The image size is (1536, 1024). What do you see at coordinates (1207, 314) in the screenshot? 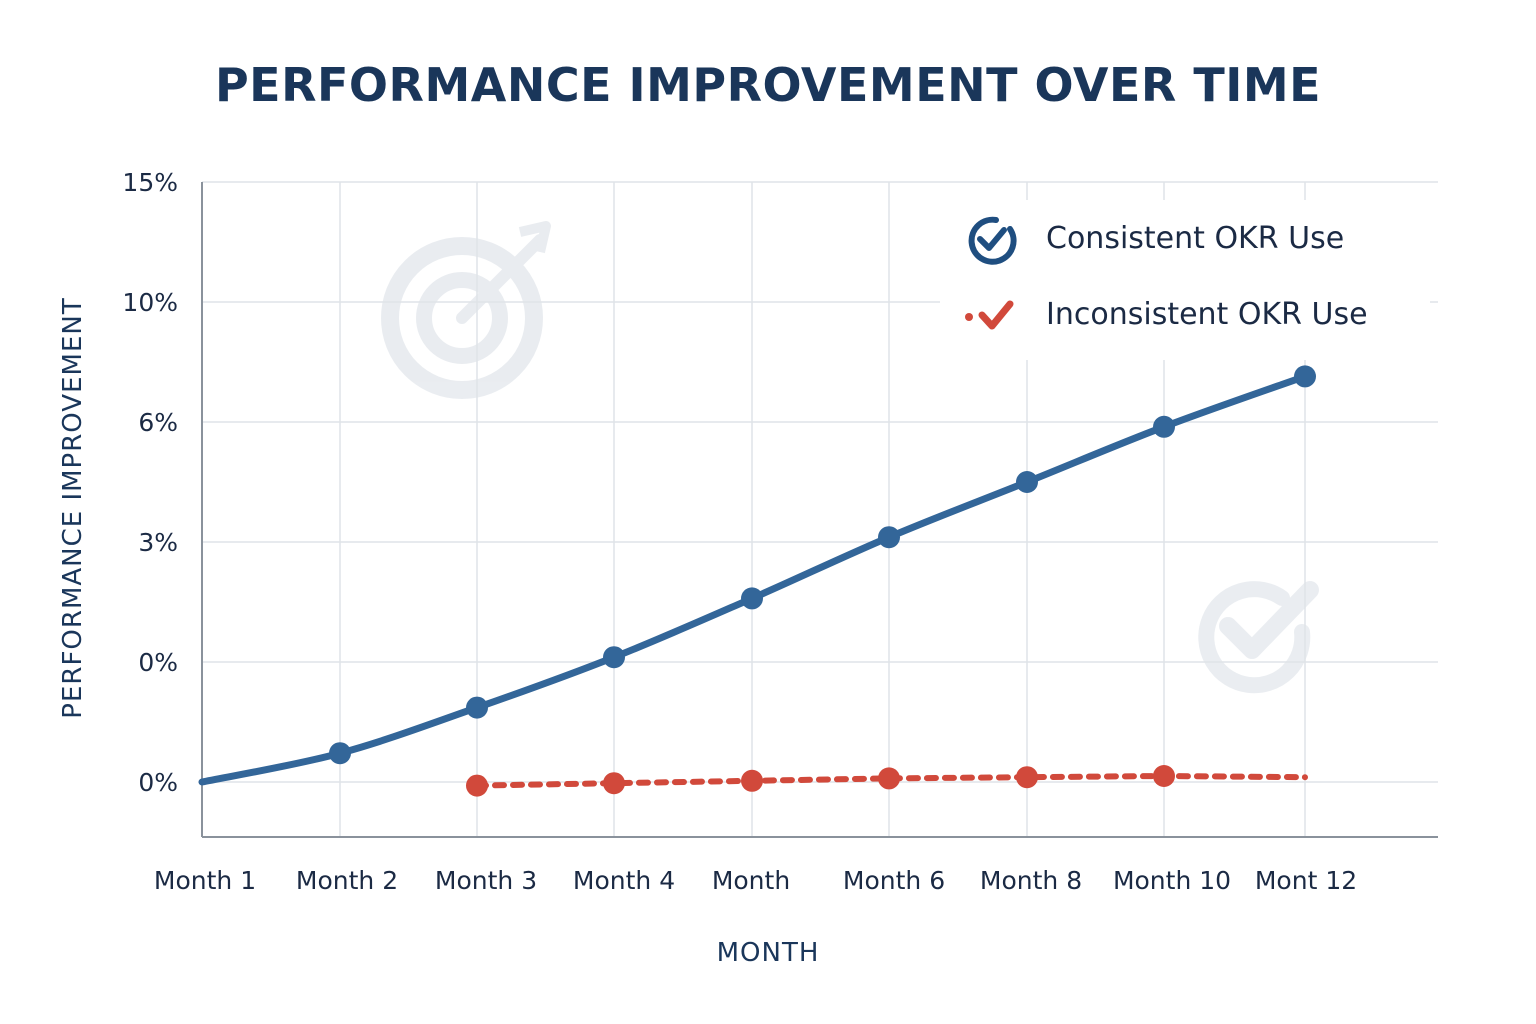
I see `legend-label-inconsistent: Inconsistent OKR Use` at bounding box center [1207, 314].